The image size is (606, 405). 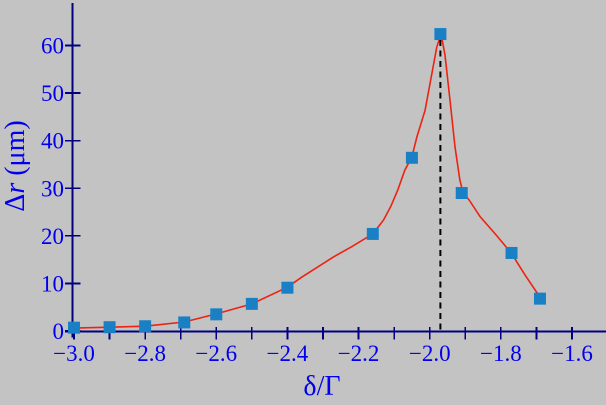 What do you see at coordinates (322, 386) in the screenshot?
I see `x-axis-title: δ/Γ` at bounding box center [322, 386].